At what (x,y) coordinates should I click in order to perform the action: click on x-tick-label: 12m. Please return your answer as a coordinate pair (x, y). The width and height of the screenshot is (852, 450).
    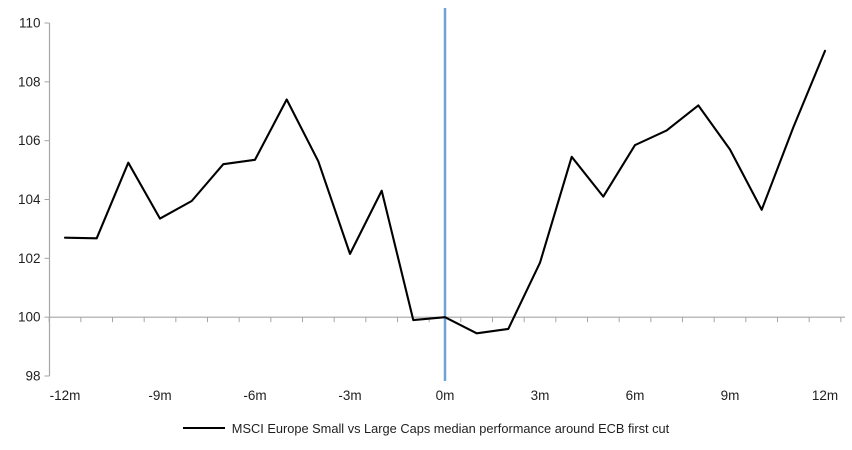
    Looking at the image, I should click on (825, 395).